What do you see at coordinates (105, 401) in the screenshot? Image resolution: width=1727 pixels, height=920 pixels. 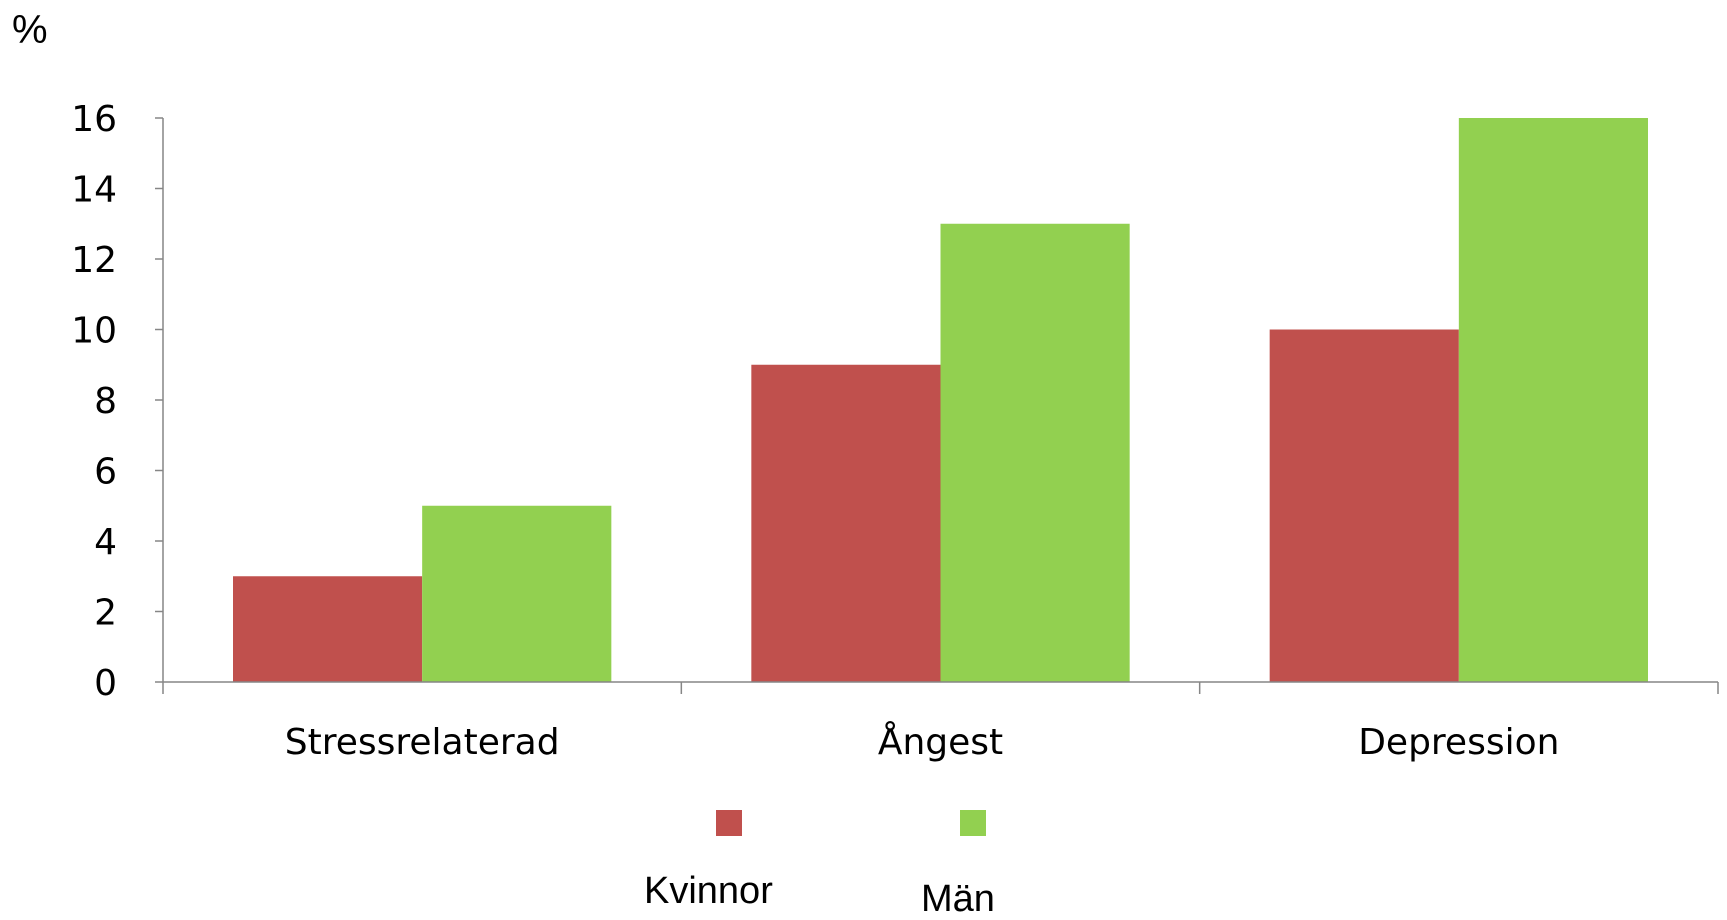 I see `y-tick-label: 8` at bounding box center [105, 401].